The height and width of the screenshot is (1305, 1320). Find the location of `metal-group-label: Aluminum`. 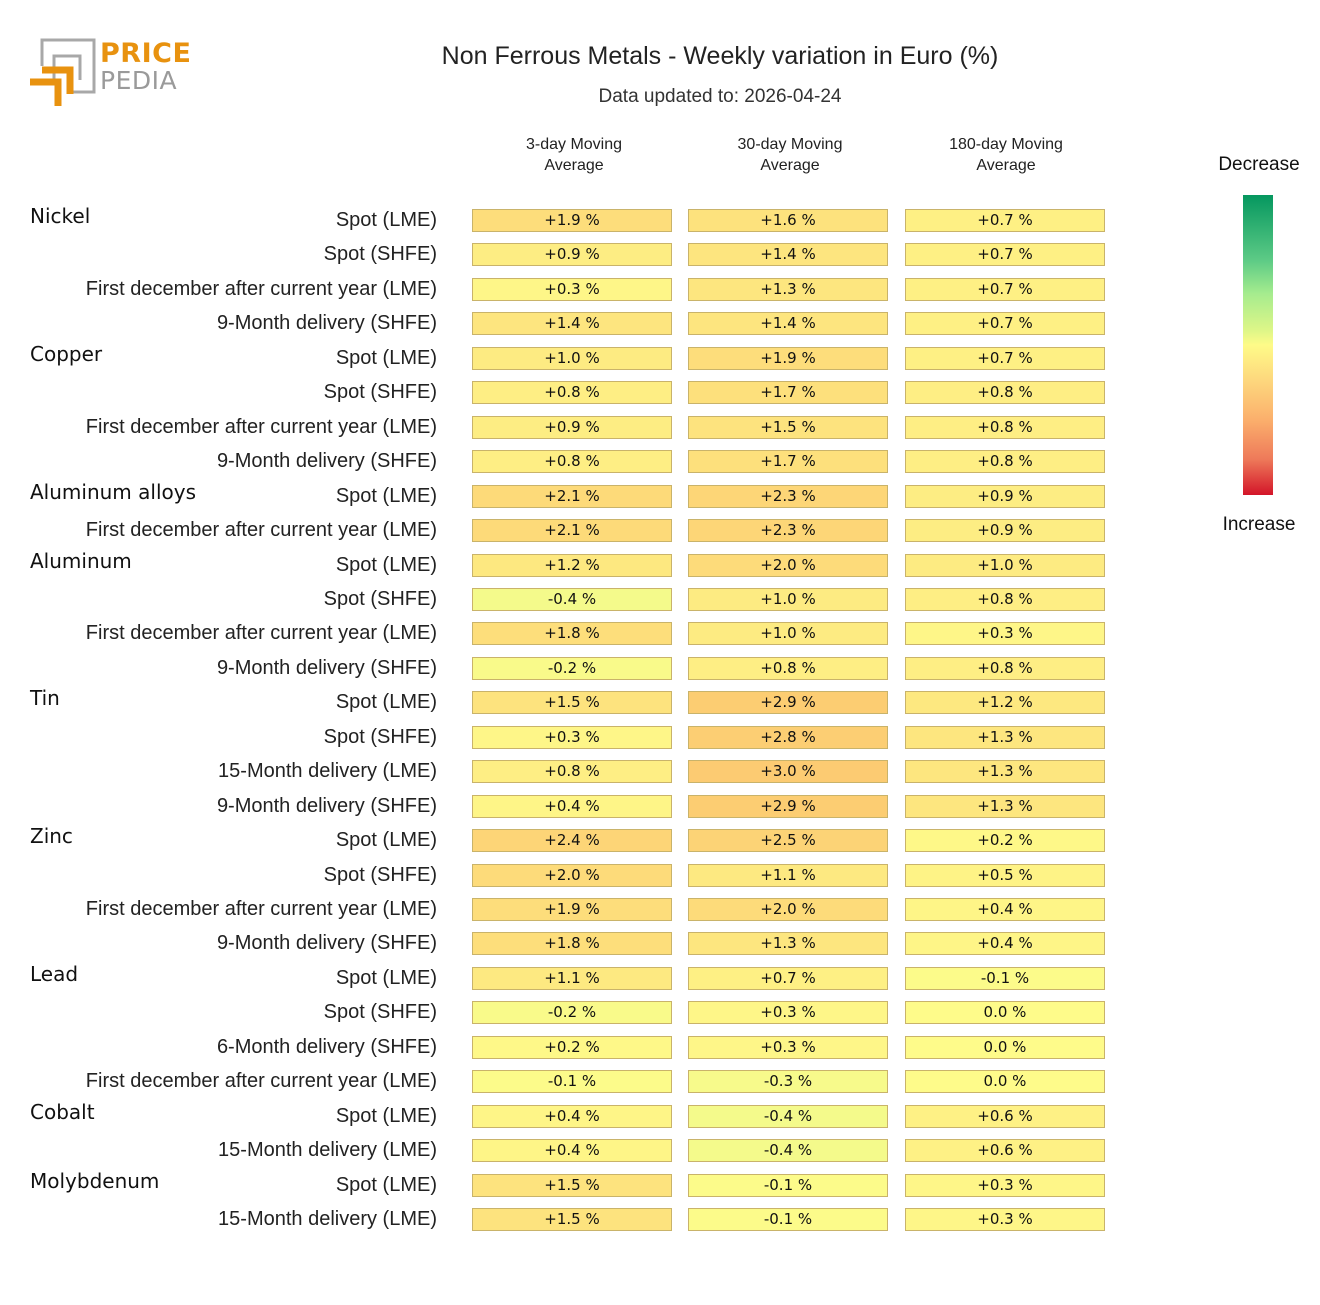

metal-group-label: Aluminum is located at coordinates (81, 560).